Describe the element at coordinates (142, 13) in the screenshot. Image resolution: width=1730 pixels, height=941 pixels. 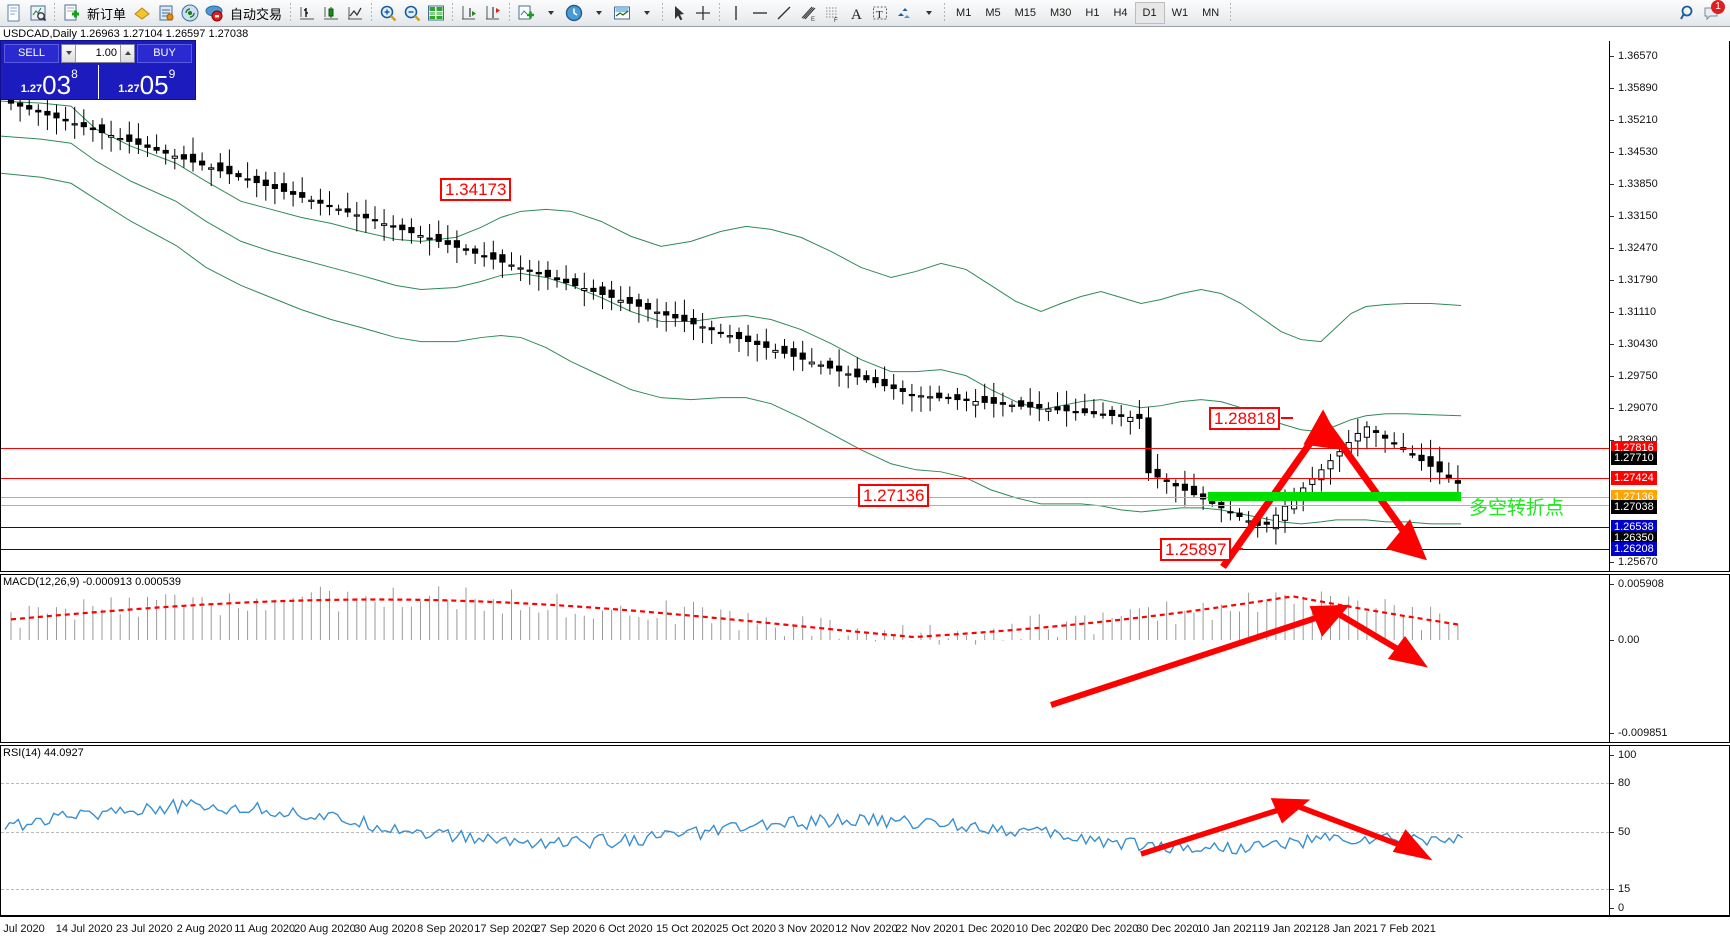
I see `expert-advisor-icon` at that location.